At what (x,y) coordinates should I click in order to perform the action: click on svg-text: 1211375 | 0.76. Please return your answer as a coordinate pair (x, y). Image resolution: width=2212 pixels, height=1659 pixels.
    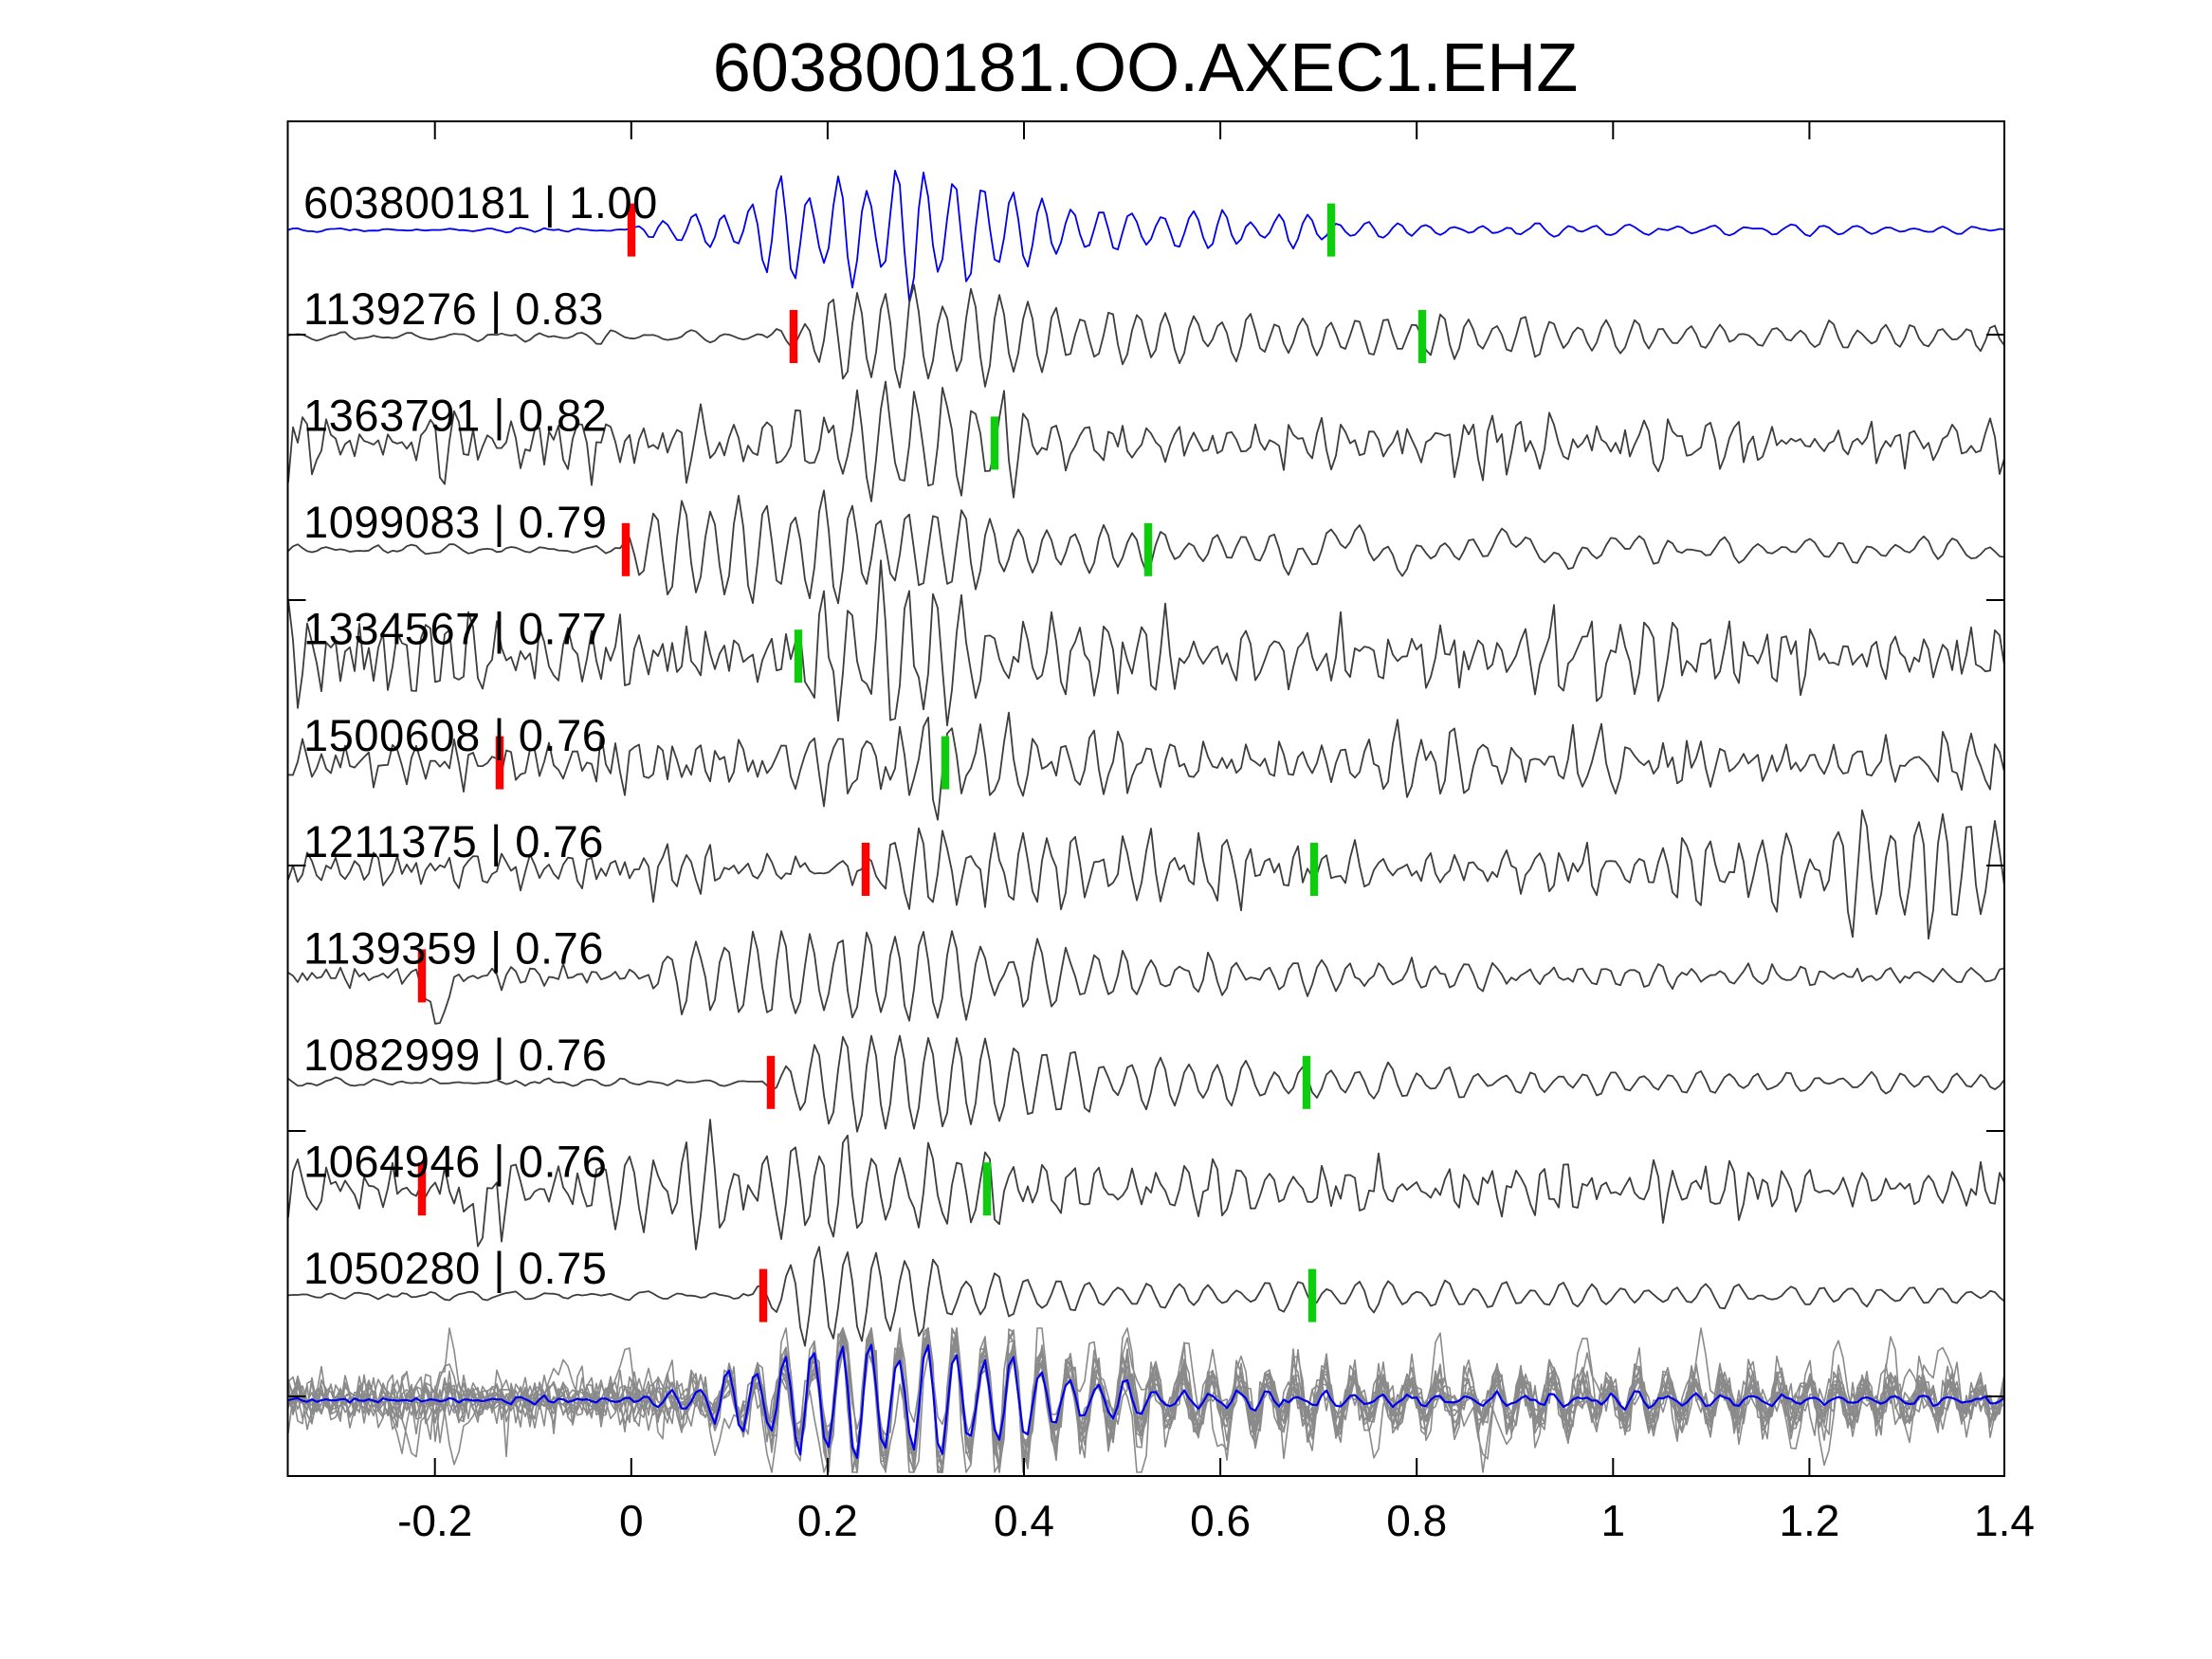
    Looking at the image, I should click on (453, 841).